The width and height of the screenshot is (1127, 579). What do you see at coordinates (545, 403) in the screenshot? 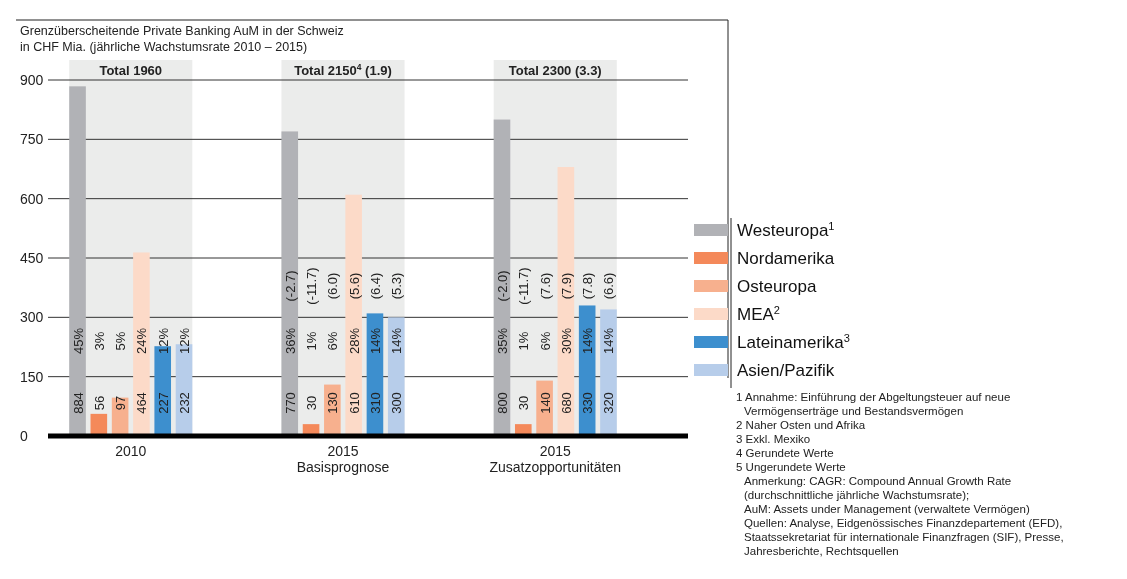
I see `text: 140` at bounding box center [545, 403].